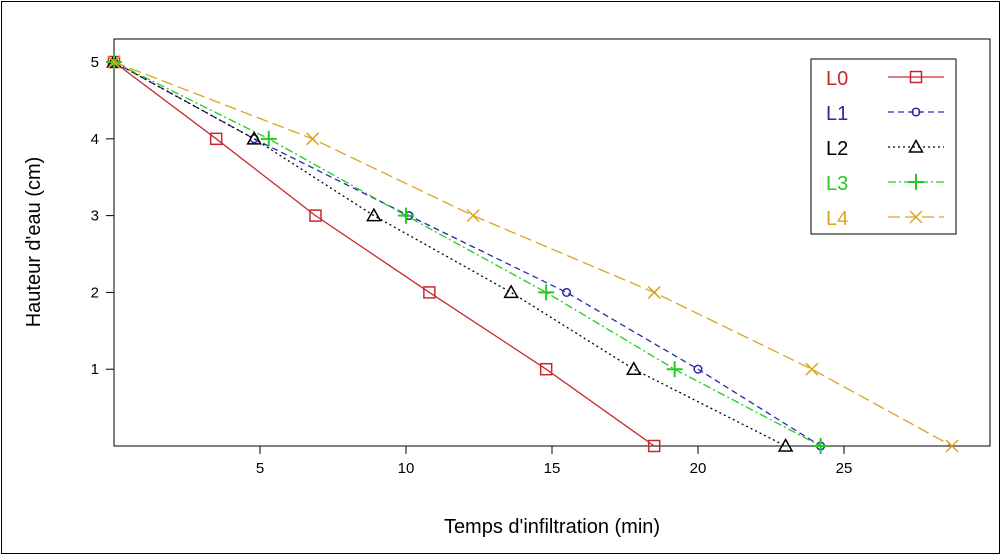 The height and width of the screenshot is (557, 1003). I want to click on legend: L0 L1 L2 L3 L4, so click(883, 146).